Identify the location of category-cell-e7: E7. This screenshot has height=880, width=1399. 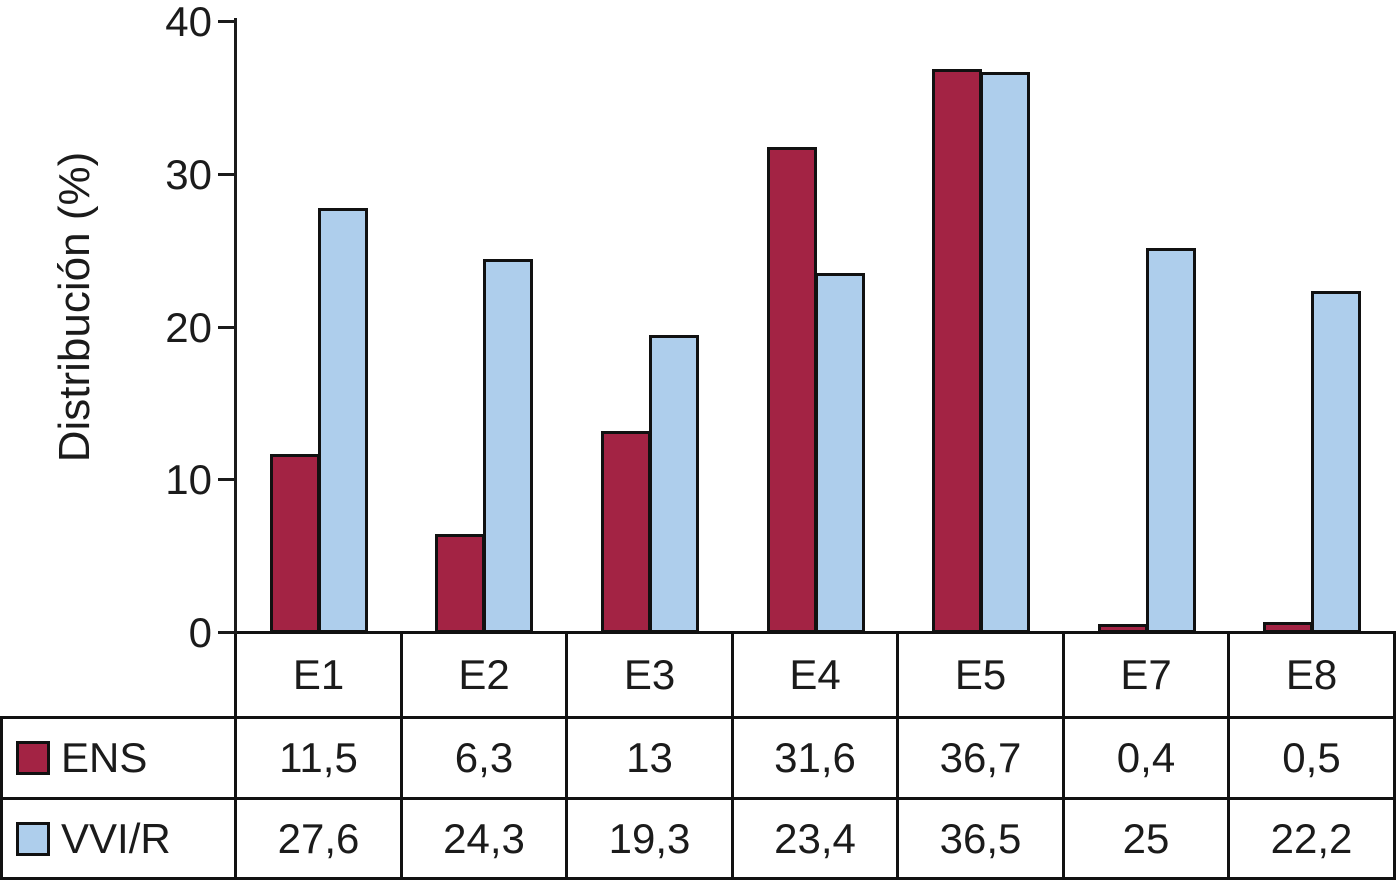
(1146, 675).